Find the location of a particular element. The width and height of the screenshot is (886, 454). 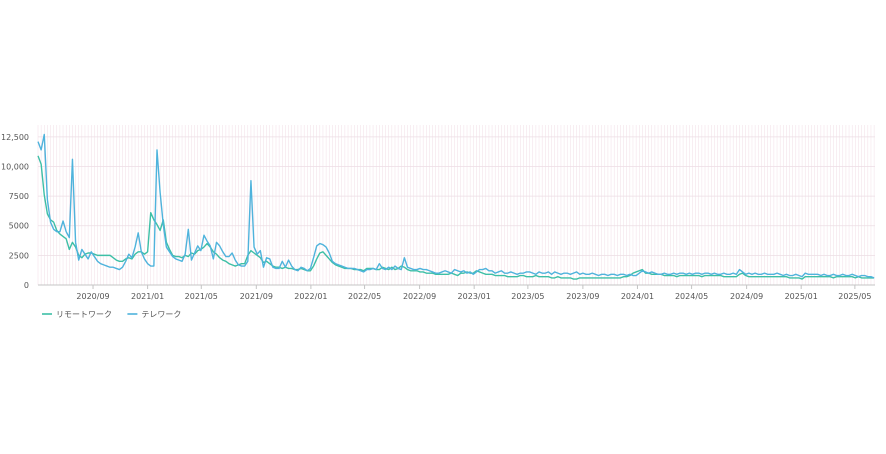

legend-item: リモートワーク is located at coordinates (77, 314).